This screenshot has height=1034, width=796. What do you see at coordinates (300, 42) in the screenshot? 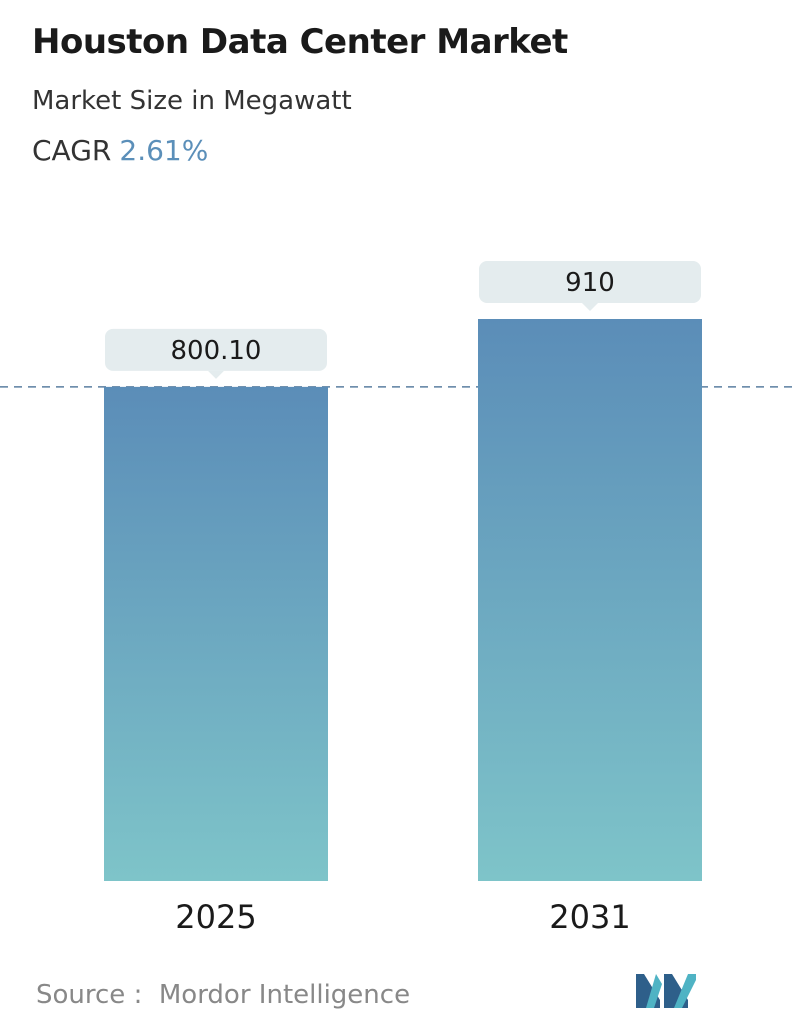
I see `chart-title: Houston Data Center Market` at bounding box center [300, 42].